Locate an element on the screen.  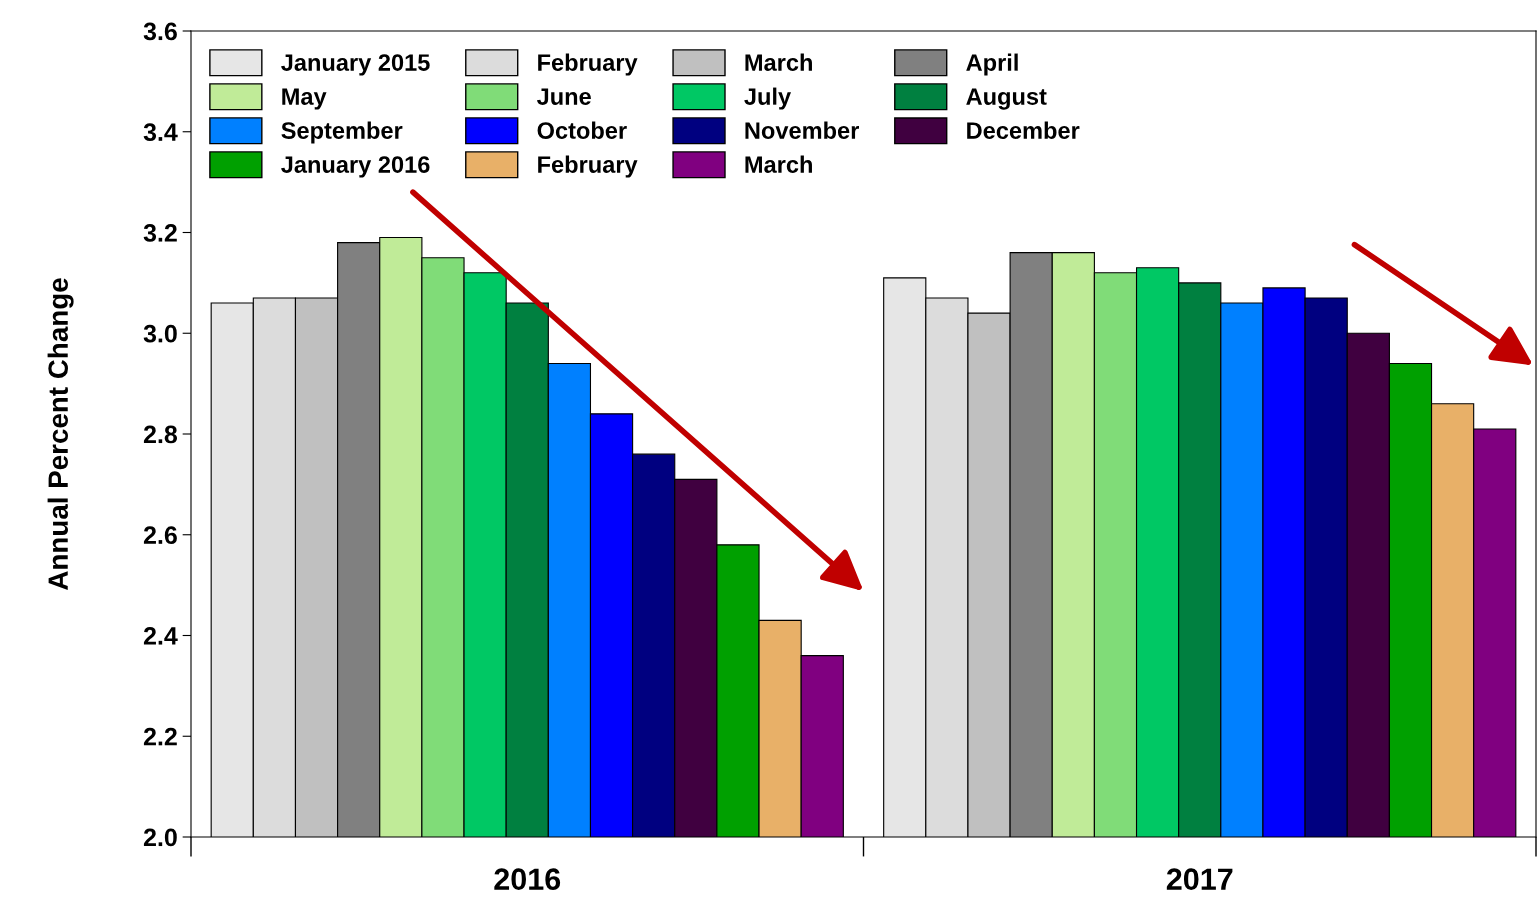
legend-label: December is located at coordinates (1023, 130).